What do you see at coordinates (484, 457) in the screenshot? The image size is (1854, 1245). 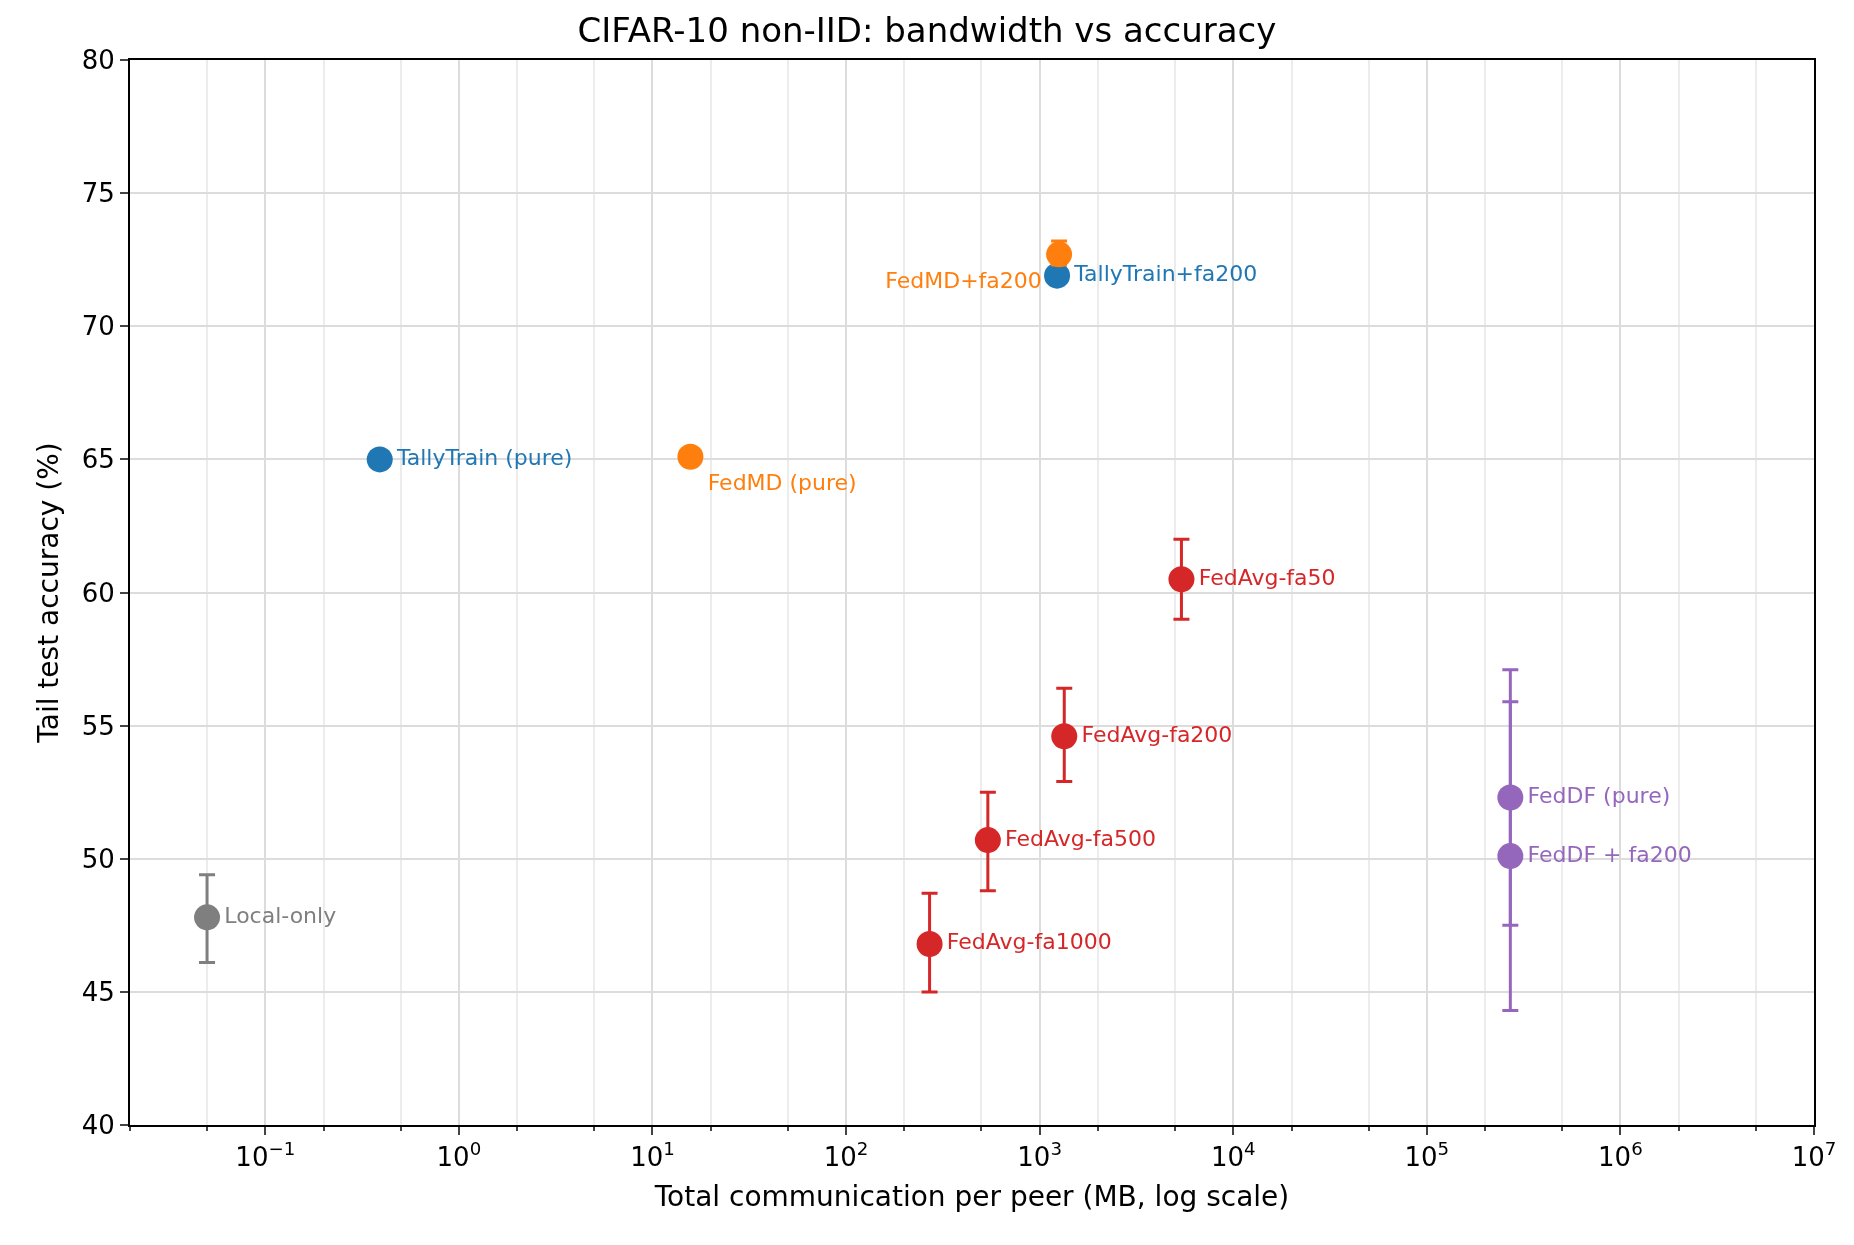 I see `series-label: TallyTrain (pure)` at bounding box center [484, 457].